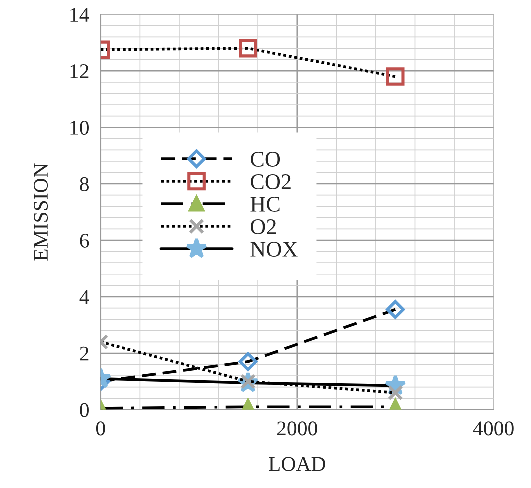 This screenshot has width=531, height=488. Describe the element at coordinates (274, 249) in the screenshot. I see `legend-label: NOX` at that location.